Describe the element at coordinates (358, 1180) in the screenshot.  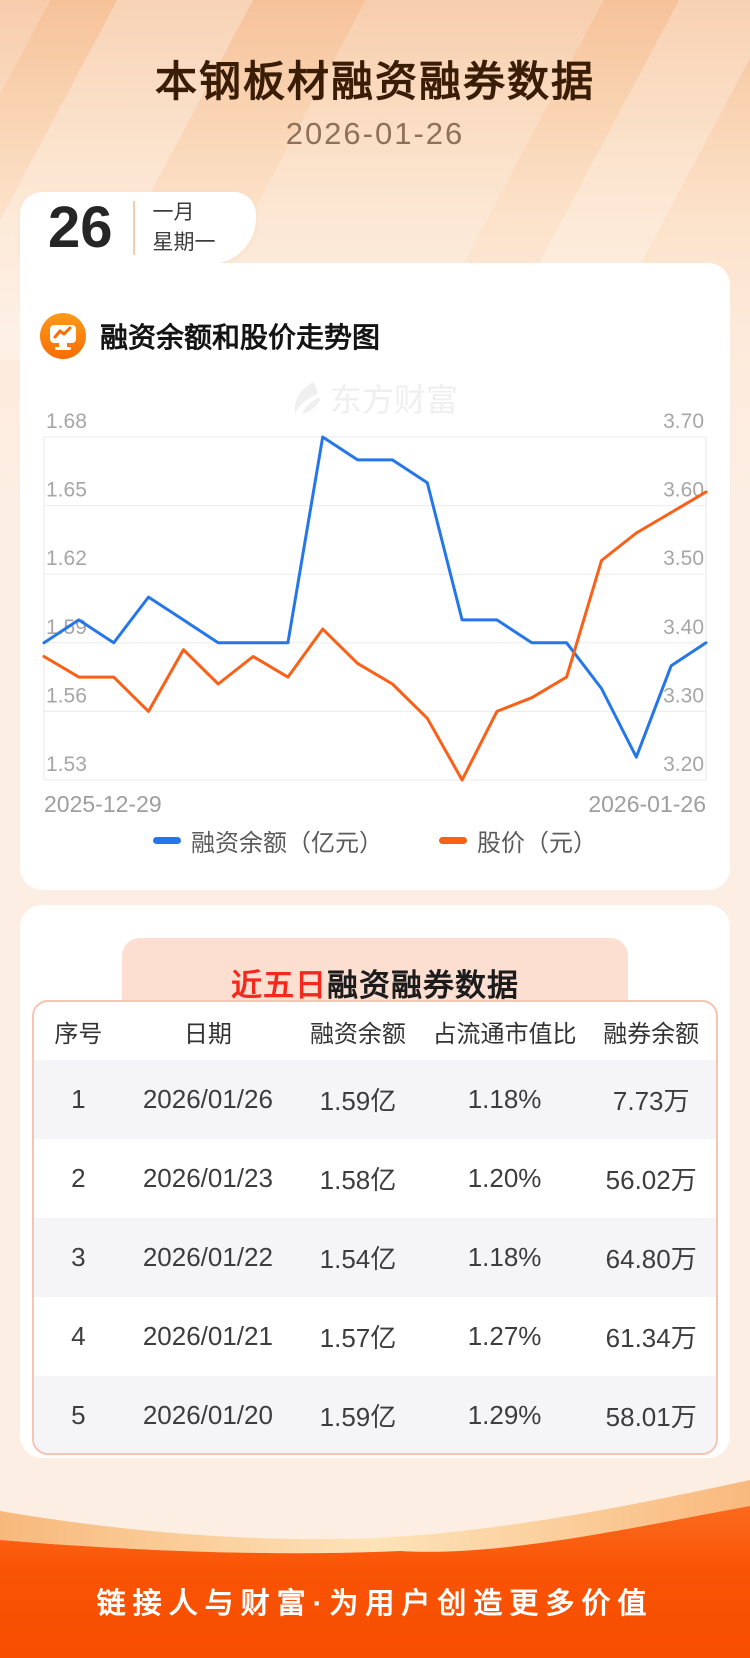
I see `table-cell: 1.58亿` at that location.